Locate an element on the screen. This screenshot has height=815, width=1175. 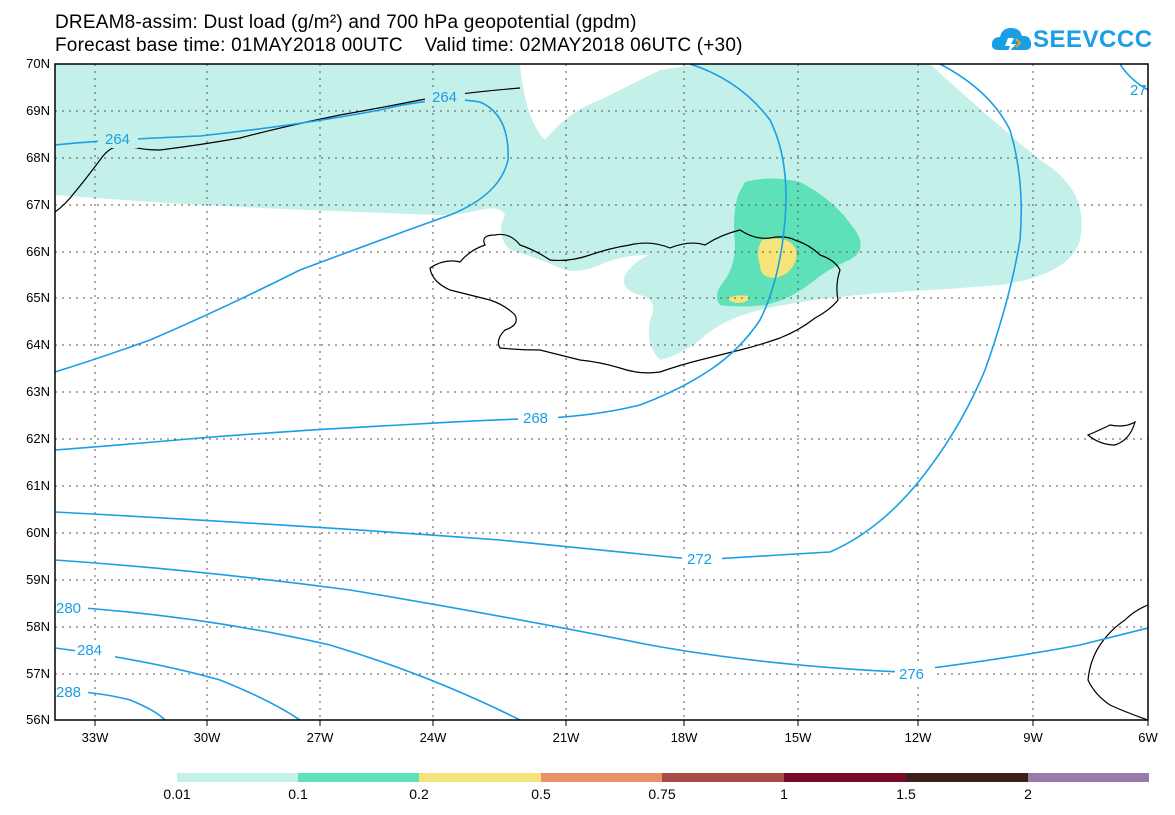
contour-label: 288 is located at coordinates (68, 692).